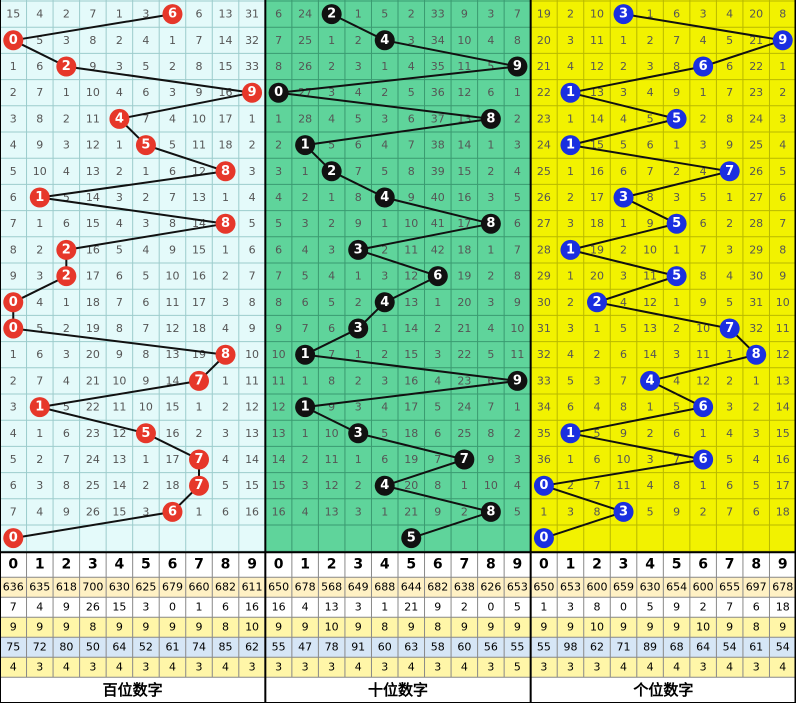 The width and height of the screenshot is (796, 707). I want to click on stat-cell: 655, so click(729, 587).